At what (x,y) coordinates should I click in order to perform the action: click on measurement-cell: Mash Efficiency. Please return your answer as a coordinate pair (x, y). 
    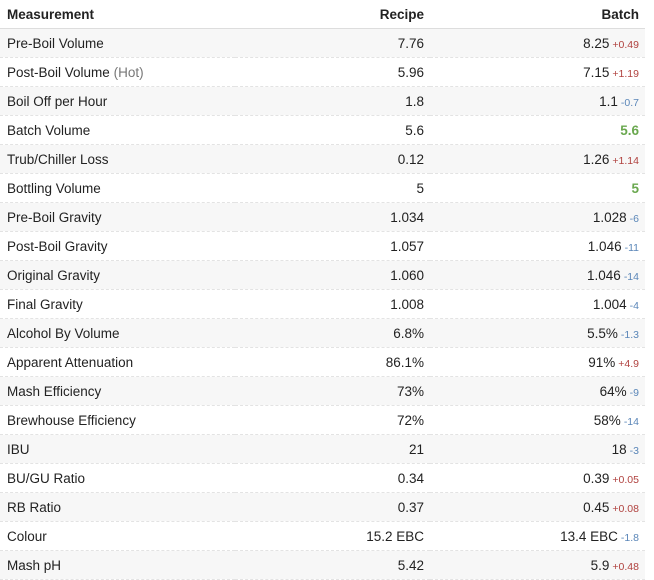
    Looking at the image, I should click on (117, 391).